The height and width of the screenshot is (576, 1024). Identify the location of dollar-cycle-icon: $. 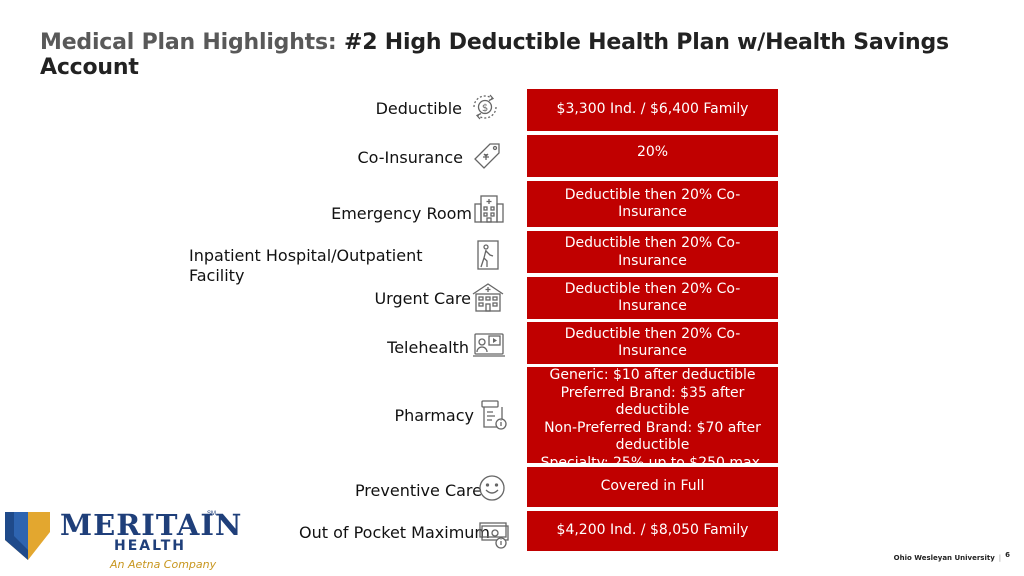
(485, 107).